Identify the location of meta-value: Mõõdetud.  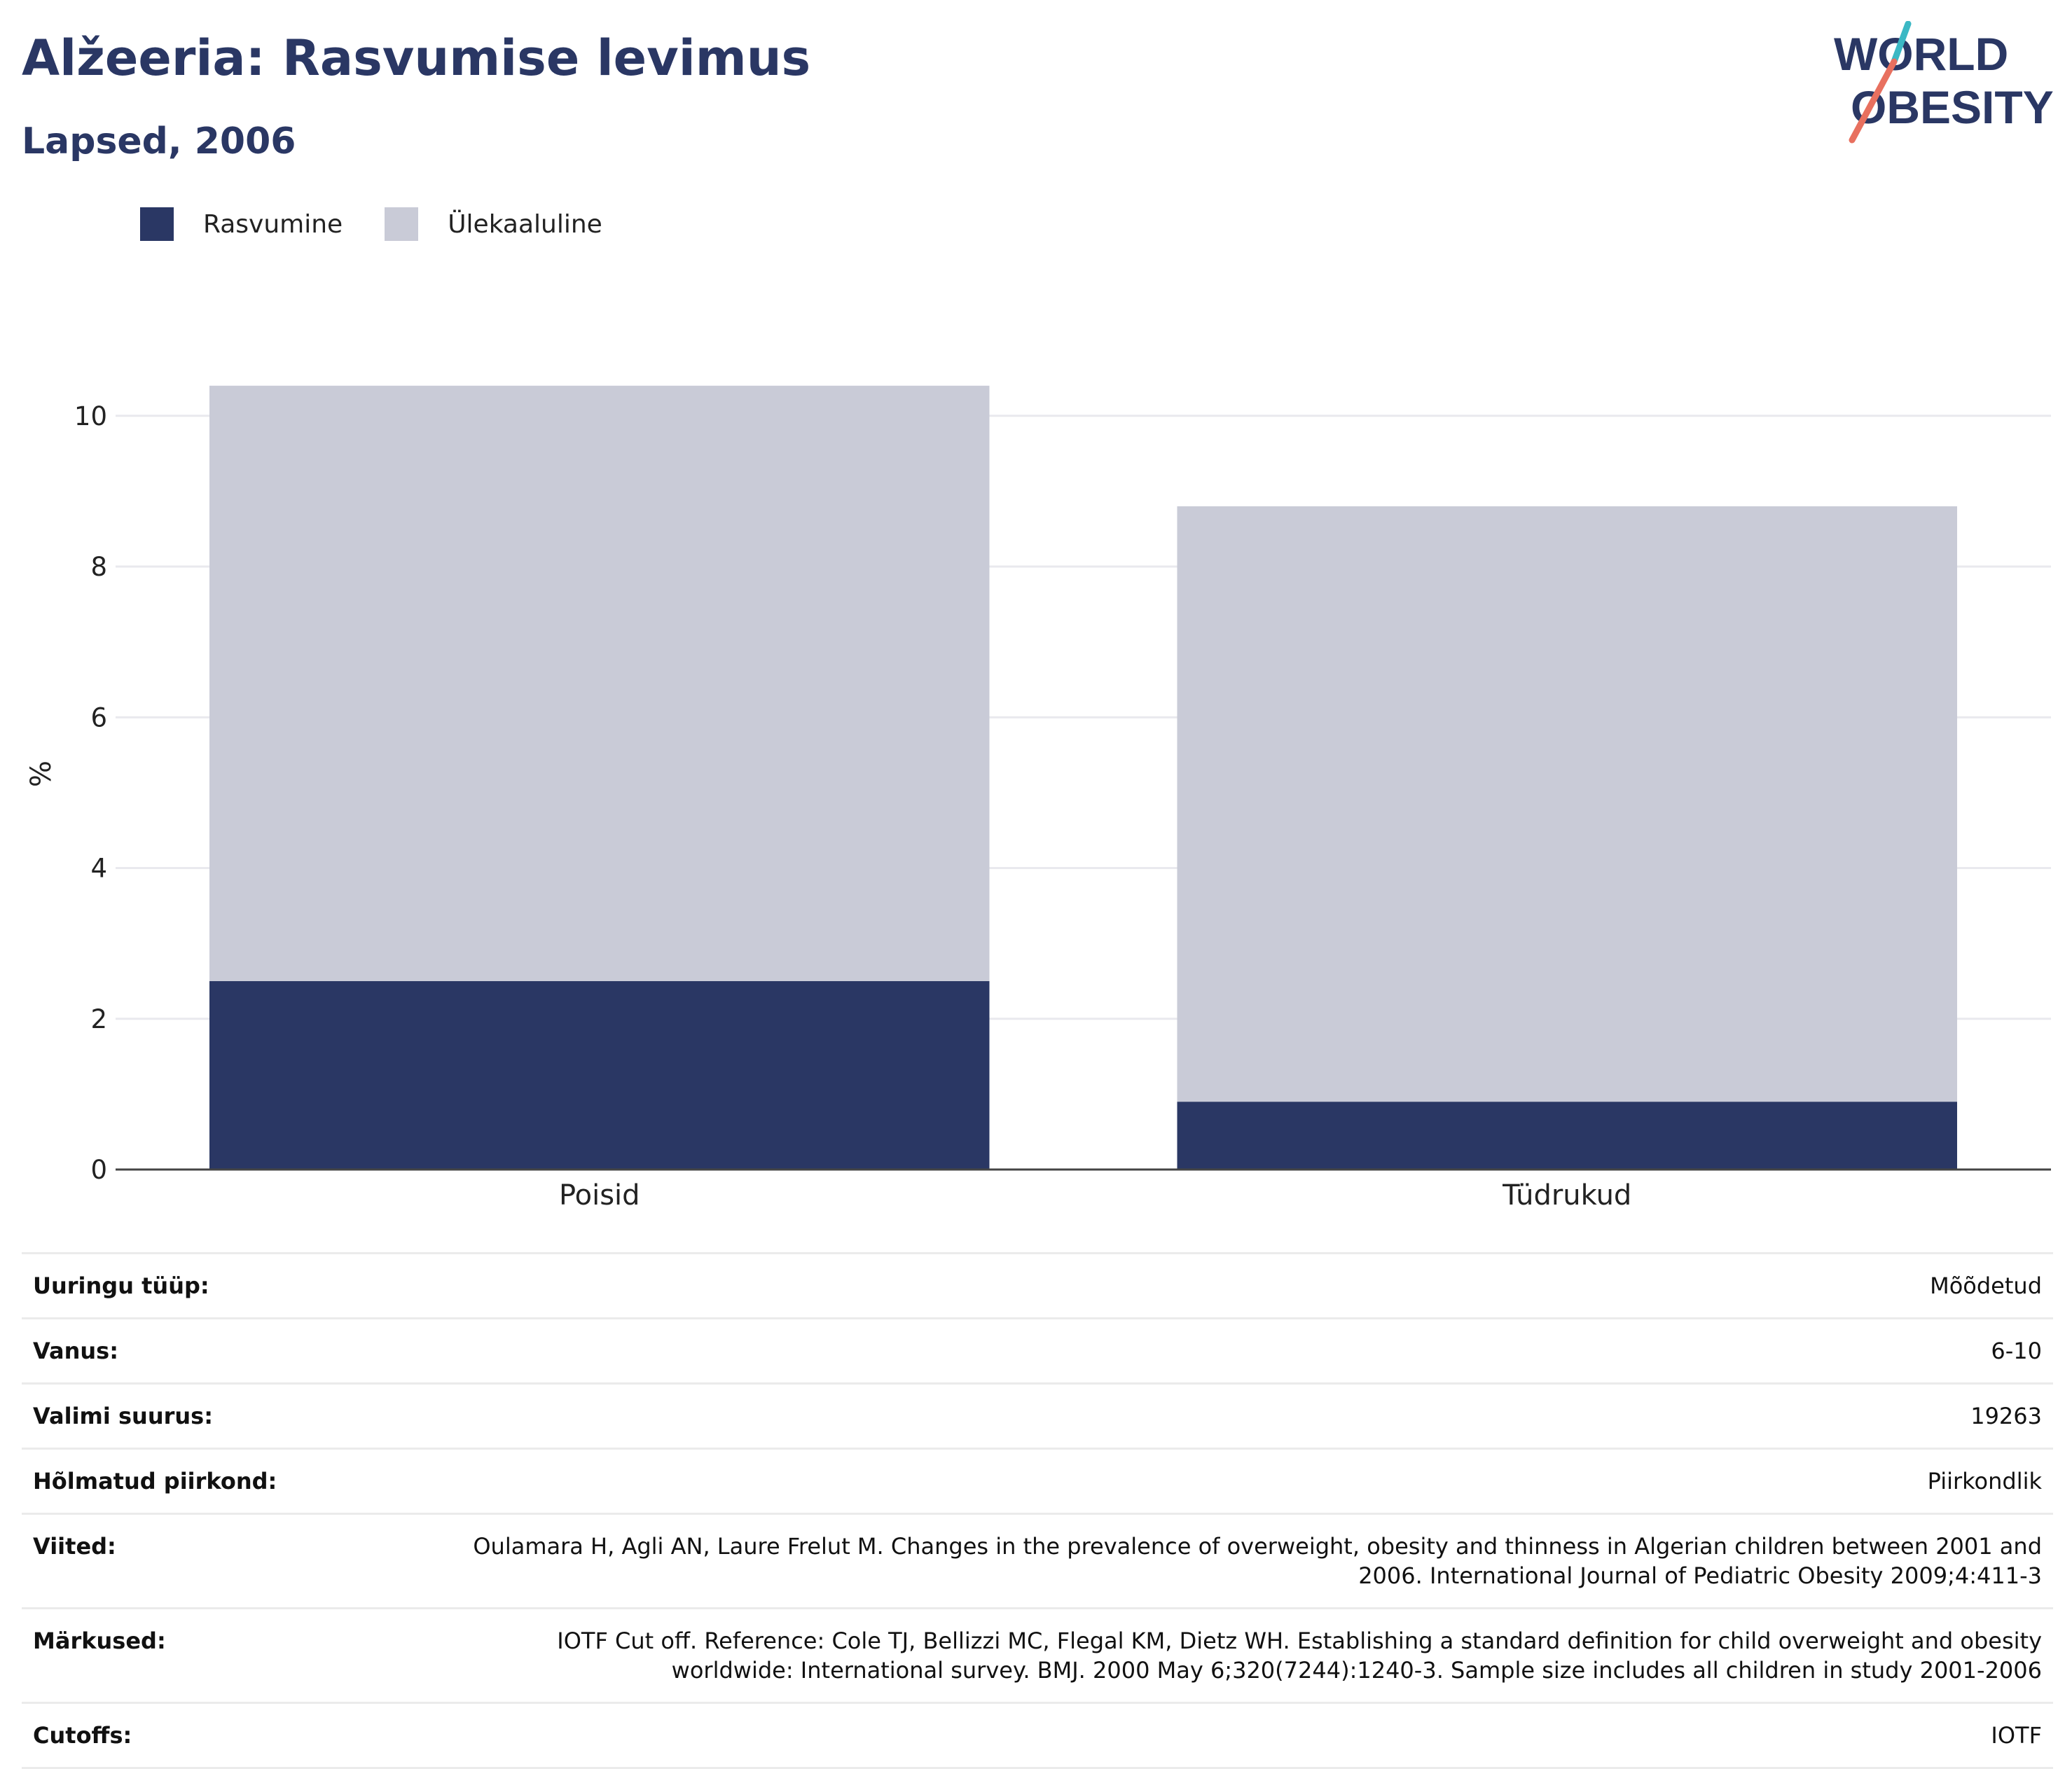
(1253, 1286).